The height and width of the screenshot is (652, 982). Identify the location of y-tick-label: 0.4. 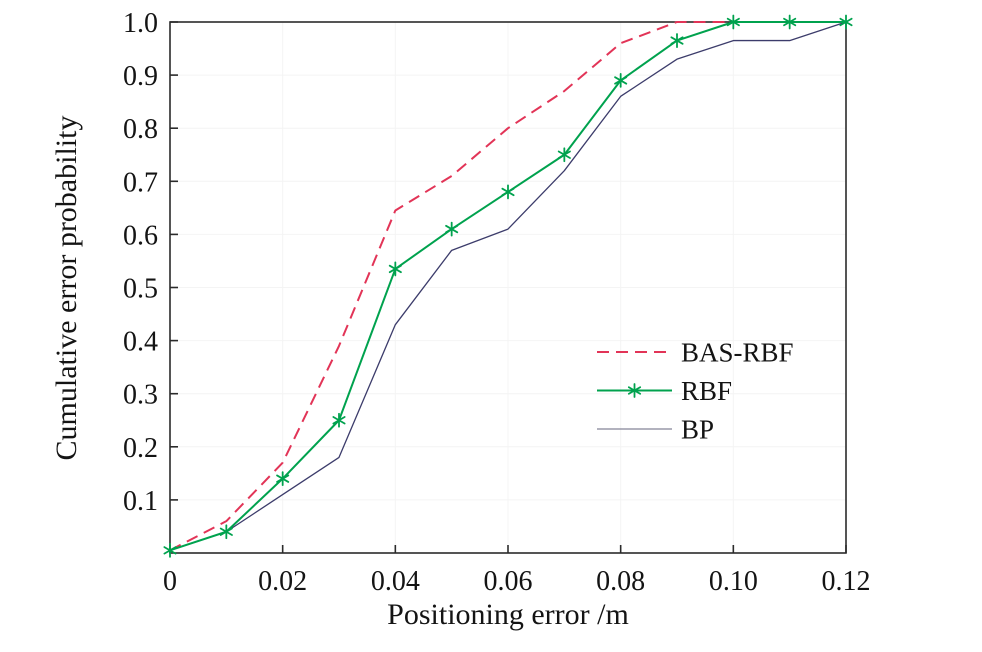
(140, 342).